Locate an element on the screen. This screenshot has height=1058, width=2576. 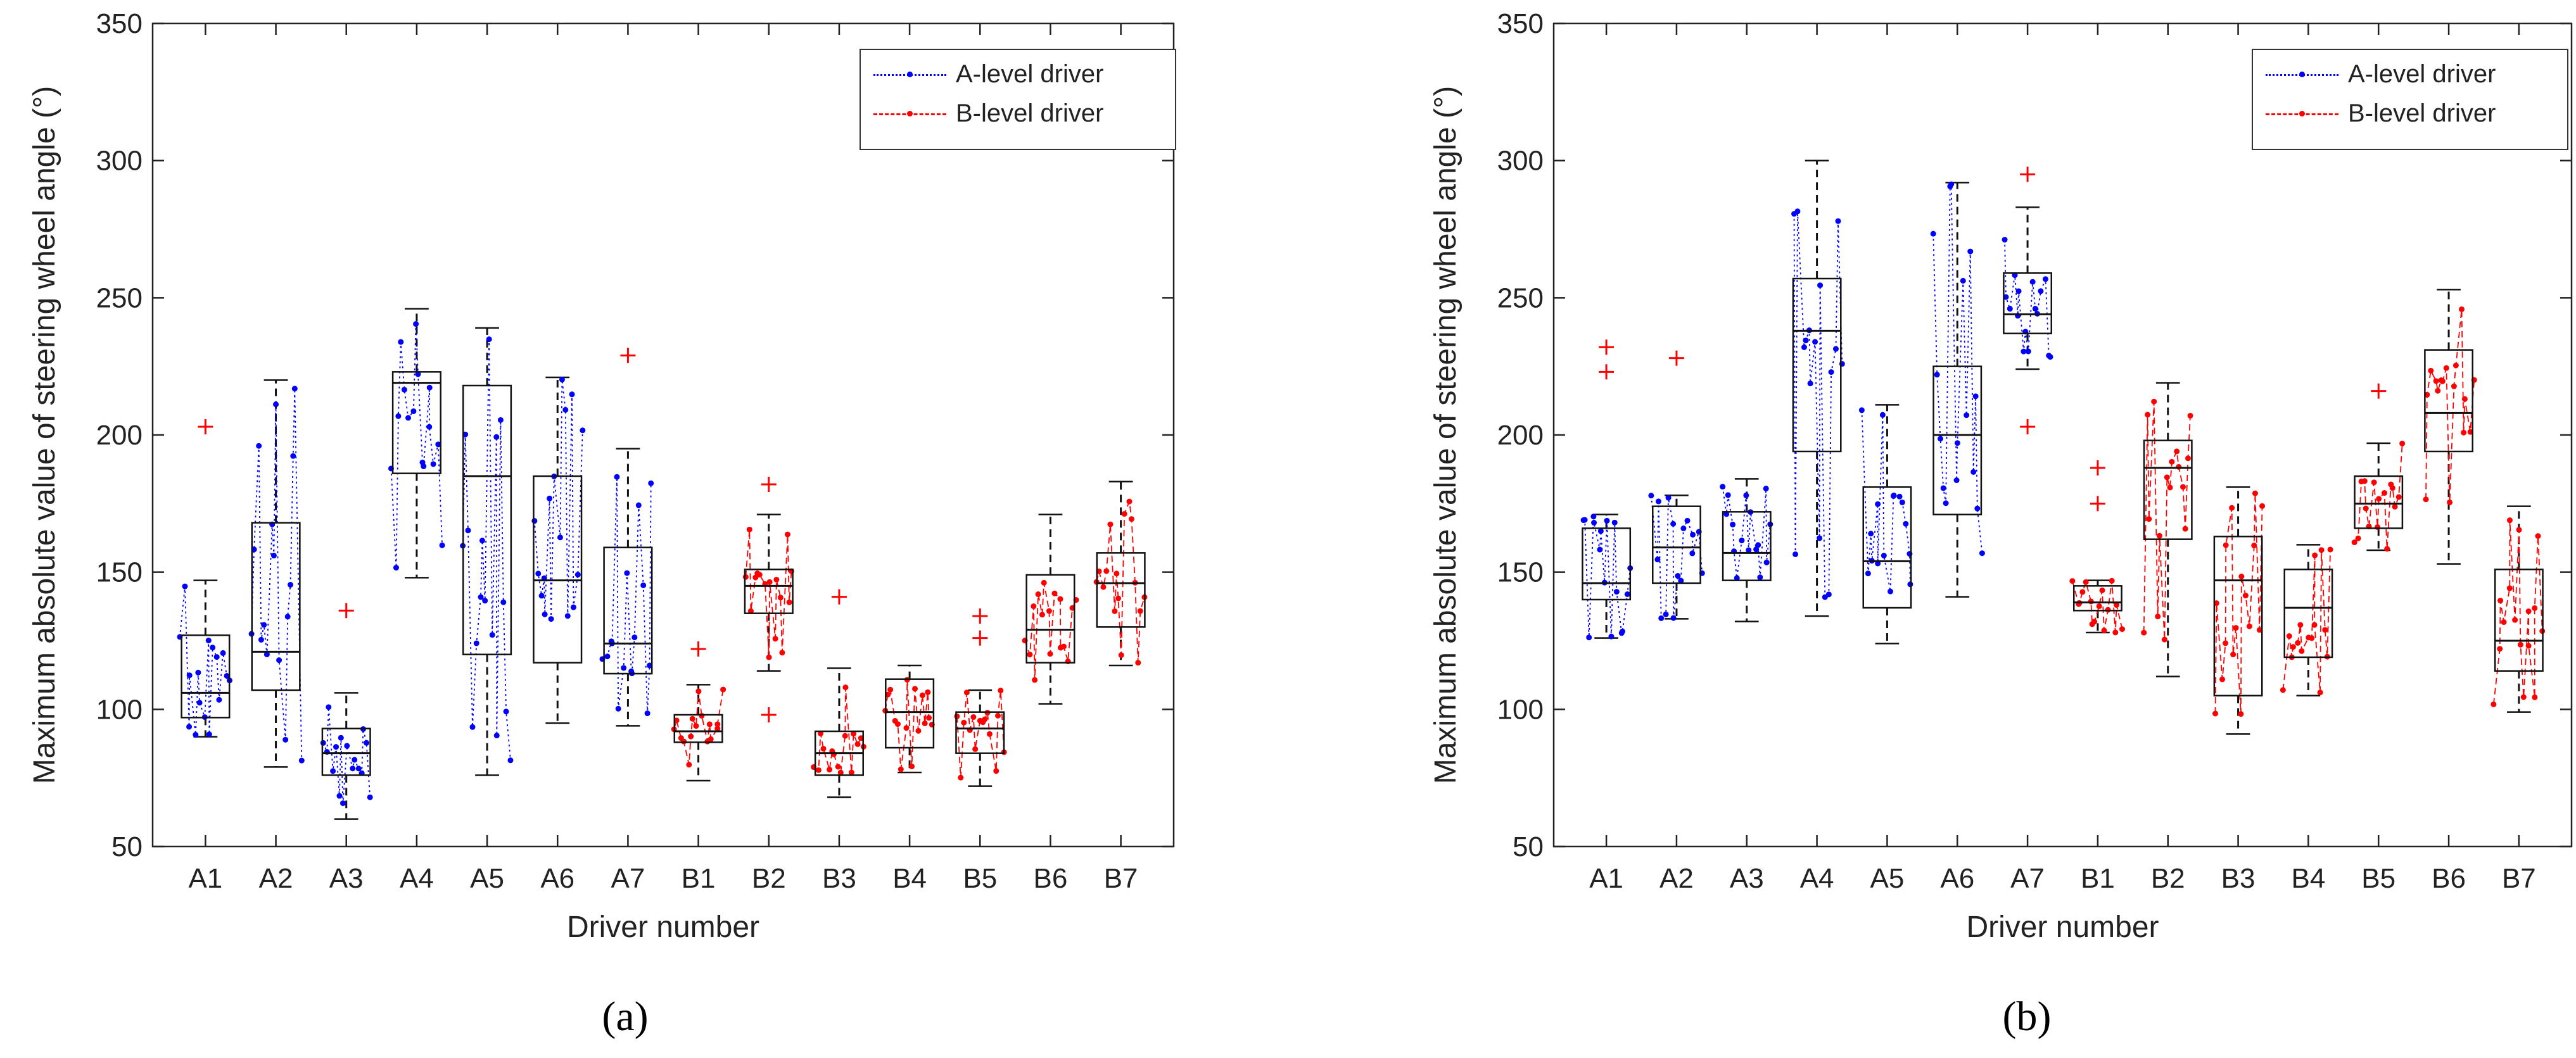
caption-b: (b) is located at coordinates (2027, 1017).